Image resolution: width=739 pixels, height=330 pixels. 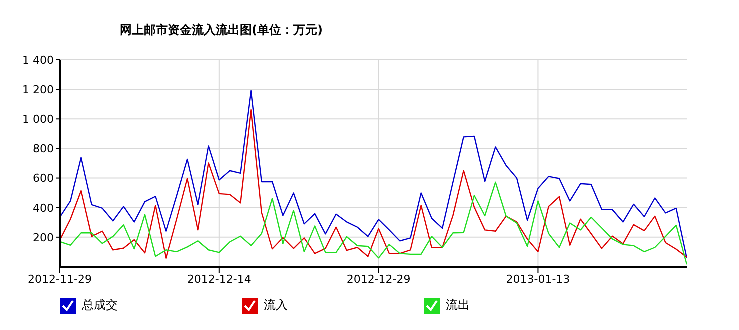 I want to click on legend-label: 流出, so click(x=458, y=305).